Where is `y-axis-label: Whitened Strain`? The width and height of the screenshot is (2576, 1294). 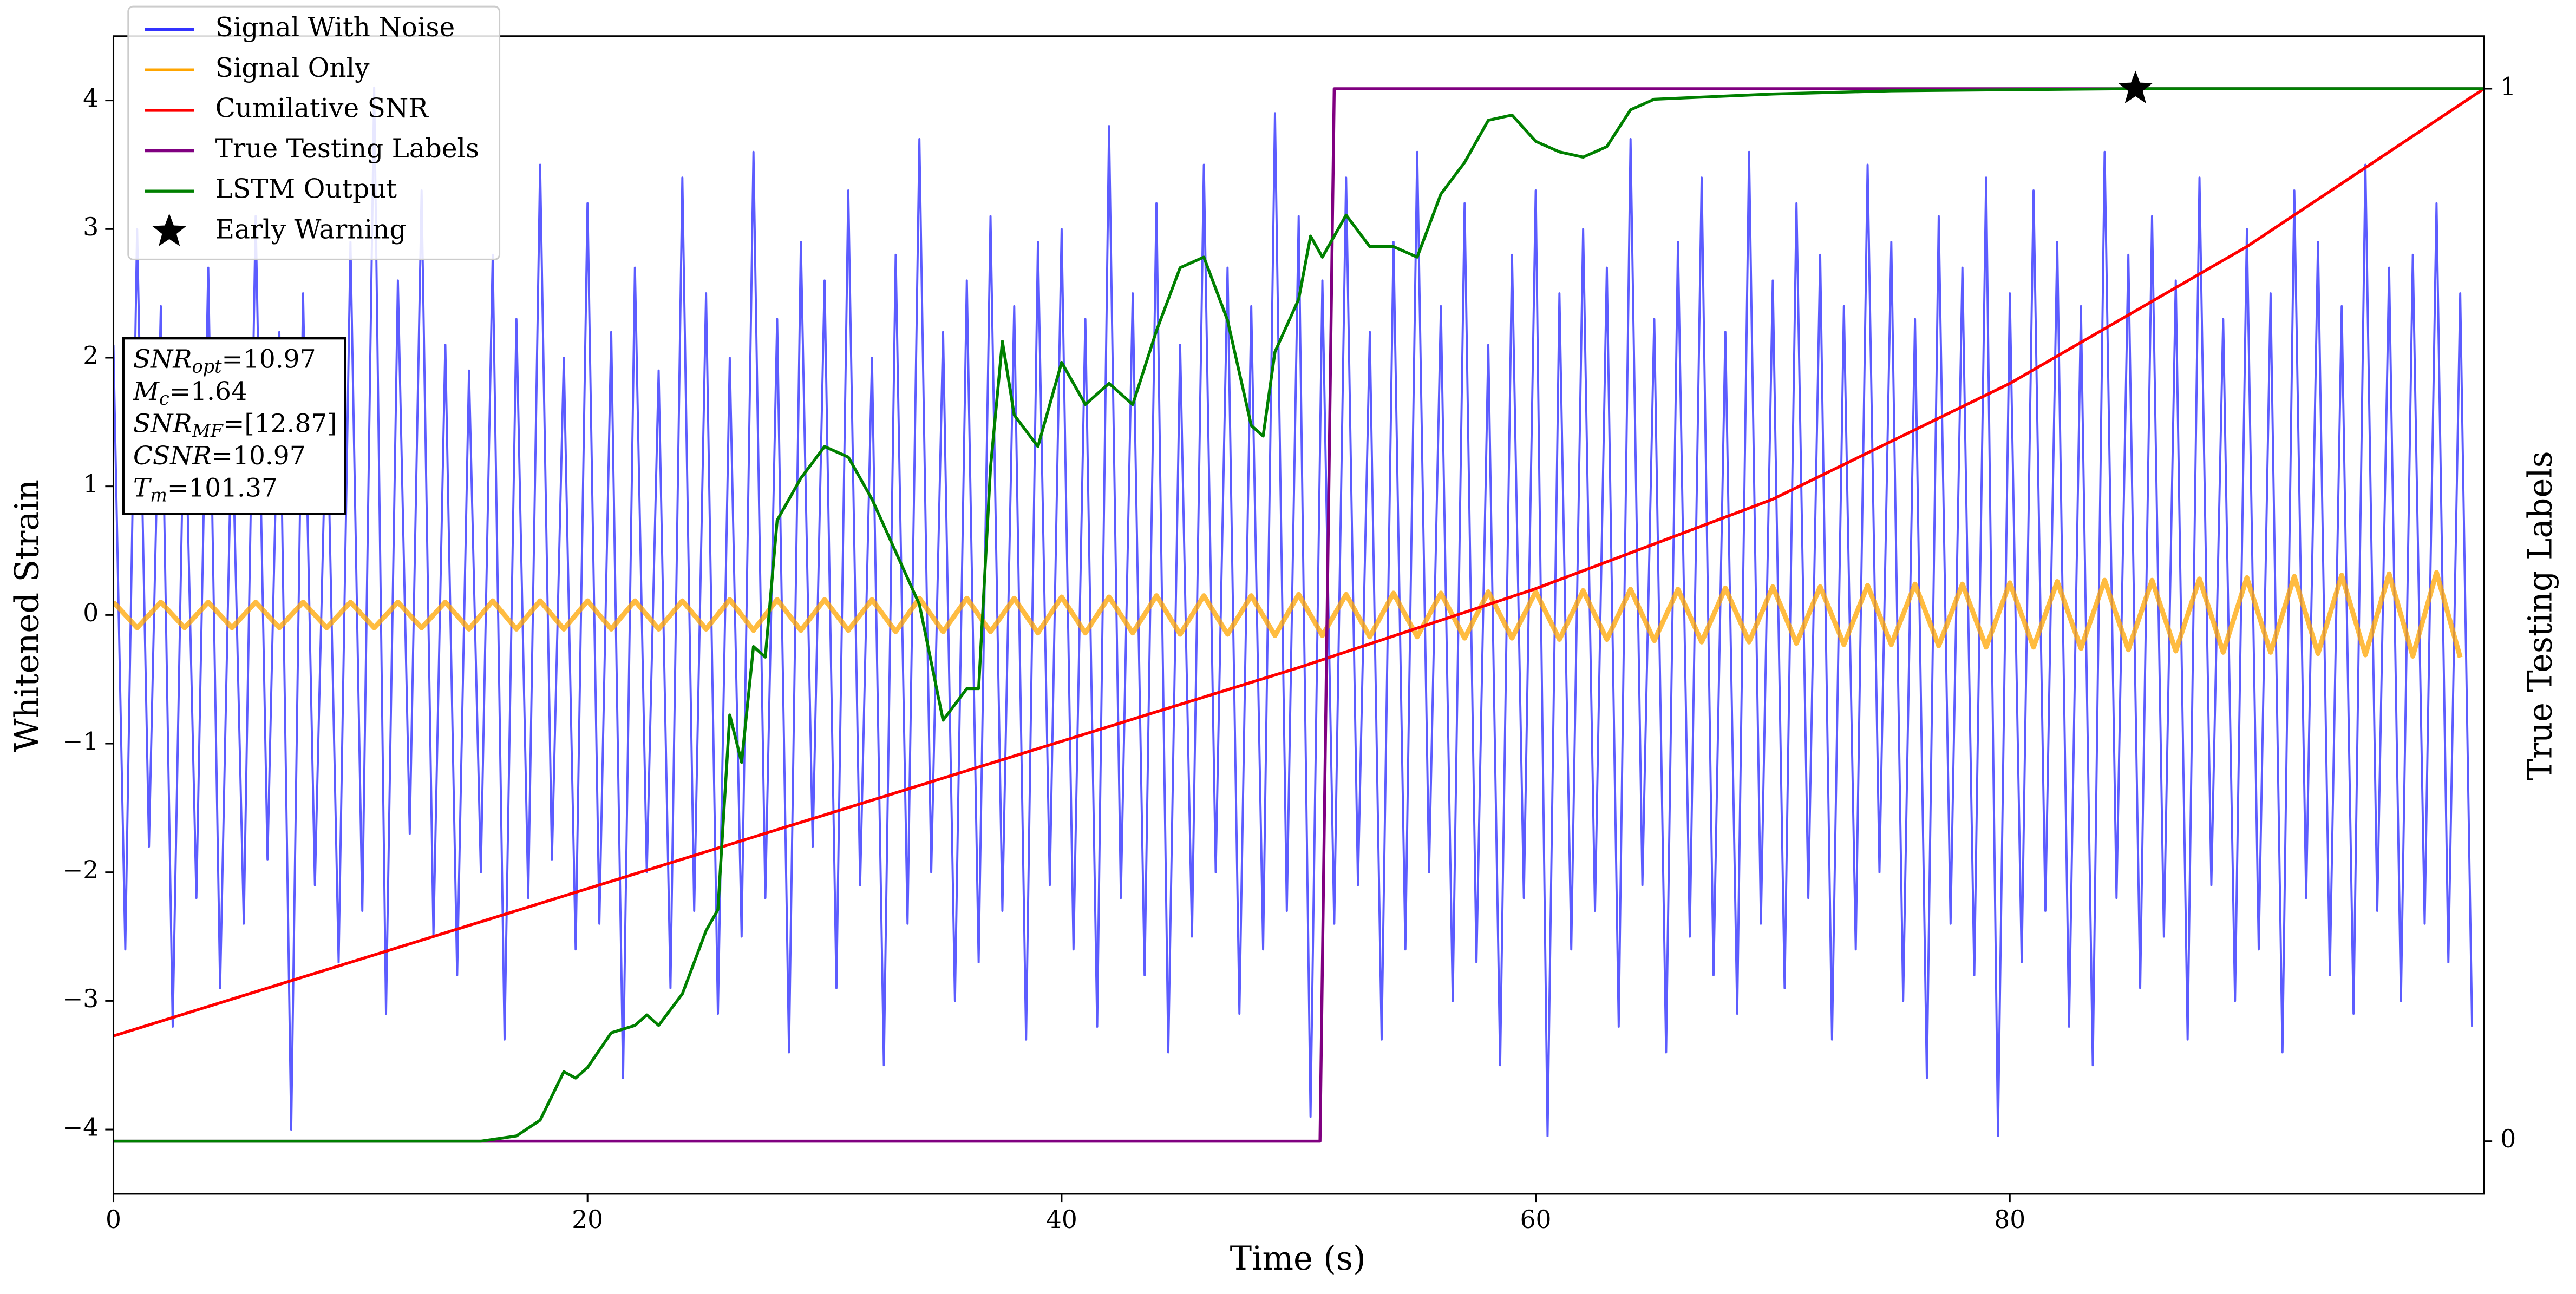 y-axis-label: Whitened Strain is located at coordinates (27, 615).